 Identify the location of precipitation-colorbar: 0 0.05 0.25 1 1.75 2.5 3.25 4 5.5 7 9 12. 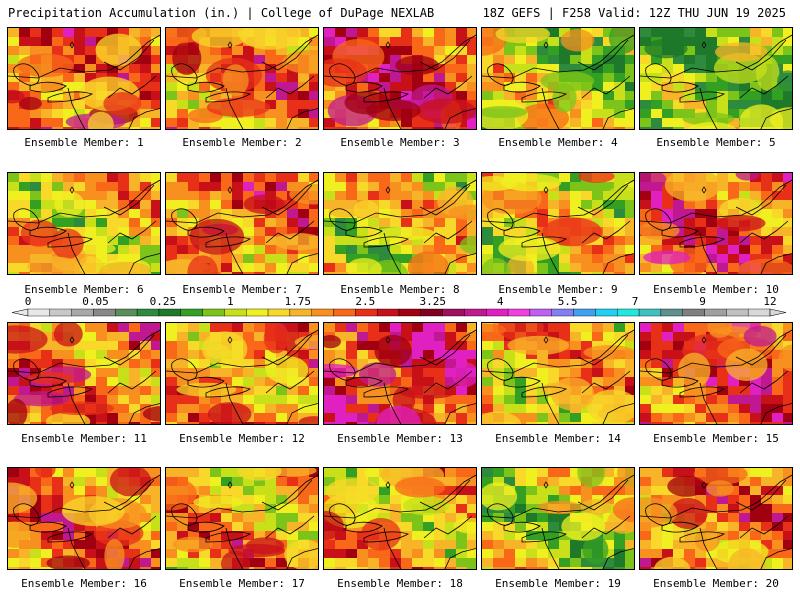
(399, 306).